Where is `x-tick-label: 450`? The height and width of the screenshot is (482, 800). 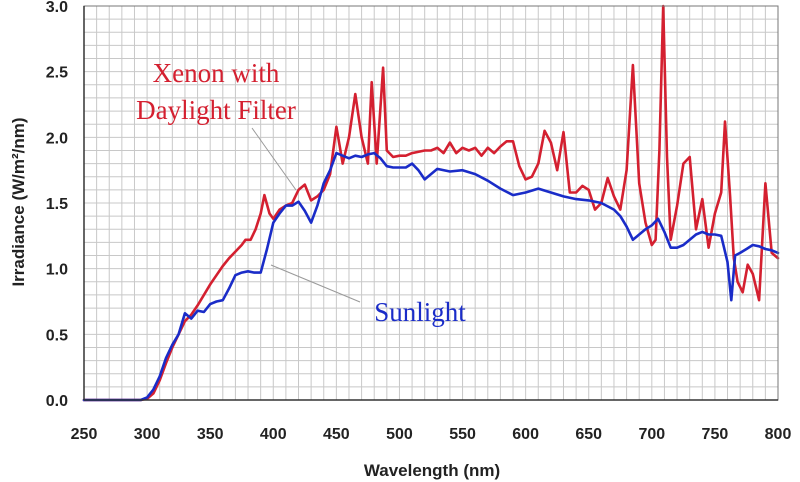
x-tick-label: 450 is located at coordinates (336, 434).